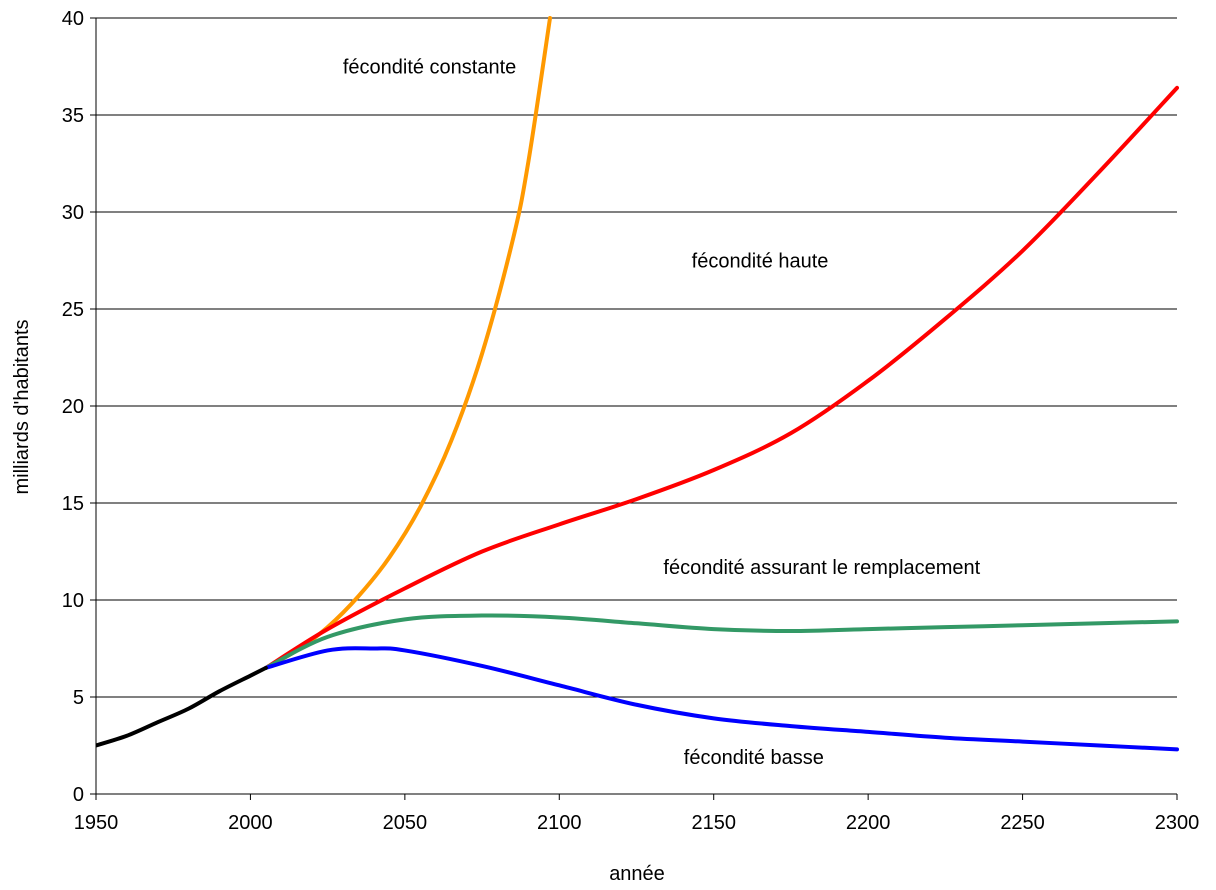 This screenshot has width=1216, height=890. What do you see at coordinates (182, 706) in the screenshot?
I see `series-line-historical` at bounding box center [182, 706].